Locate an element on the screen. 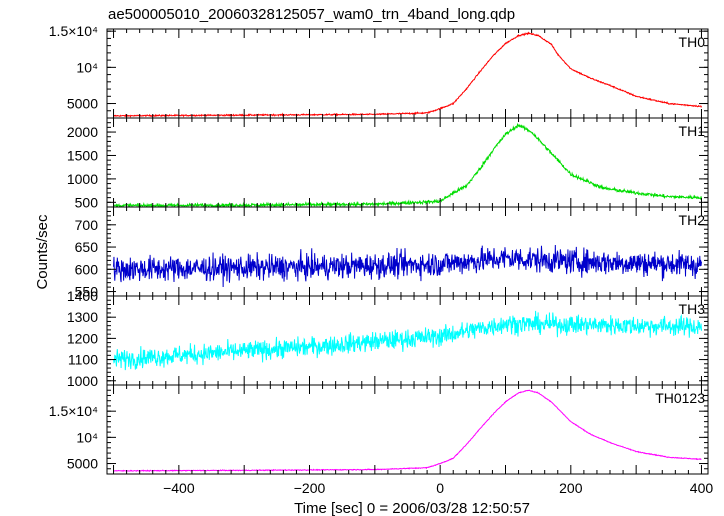 This screenshot has height=516, width=724. x-tick-label: −400 is located at coordinates (179, 488).